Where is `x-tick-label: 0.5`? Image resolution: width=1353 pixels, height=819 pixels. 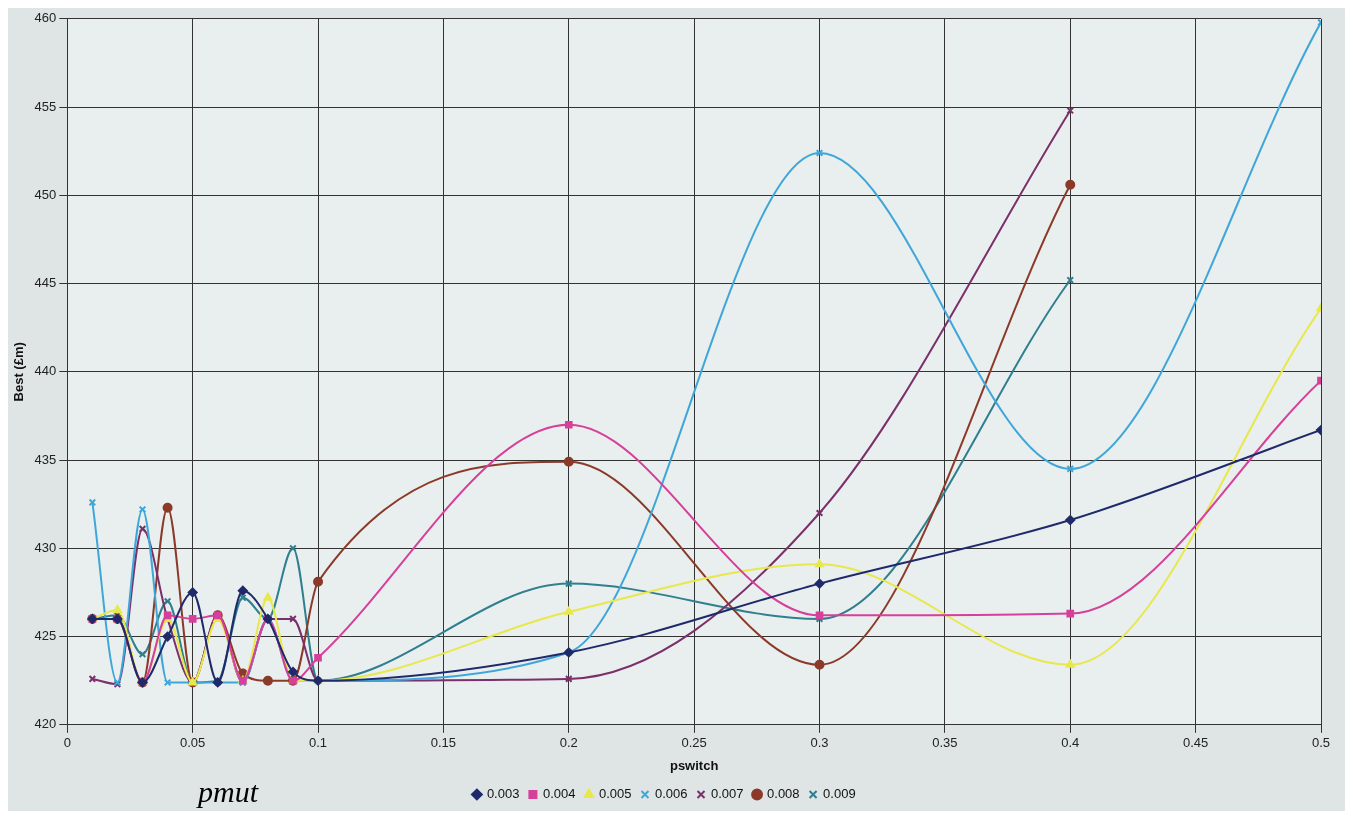
x-tick-label: 0.5 is located at coordinates (1321, 743).